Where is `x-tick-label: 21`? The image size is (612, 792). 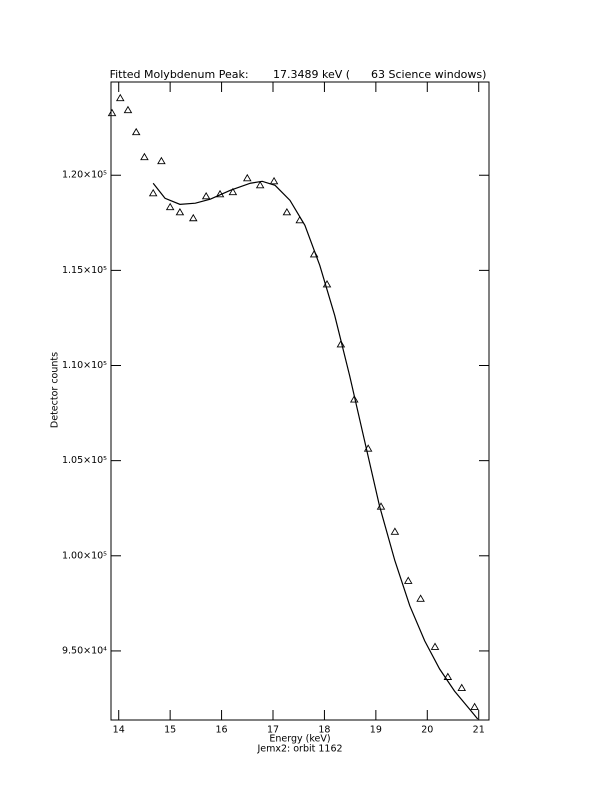
x-tick-label: 21 is located at coordinates (479, 730).